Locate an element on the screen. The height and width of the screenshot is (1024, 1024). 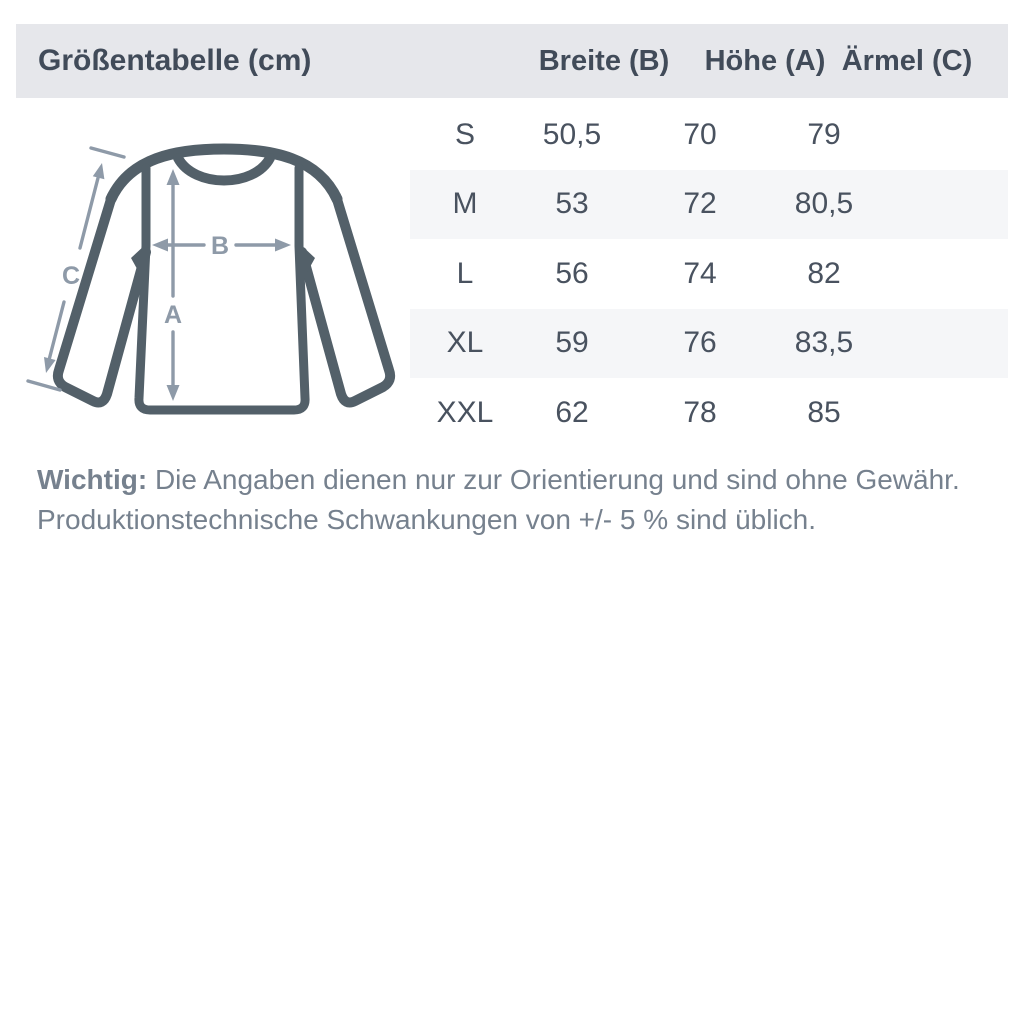
left-armpit-wedge is located at coordinates (138, 264).